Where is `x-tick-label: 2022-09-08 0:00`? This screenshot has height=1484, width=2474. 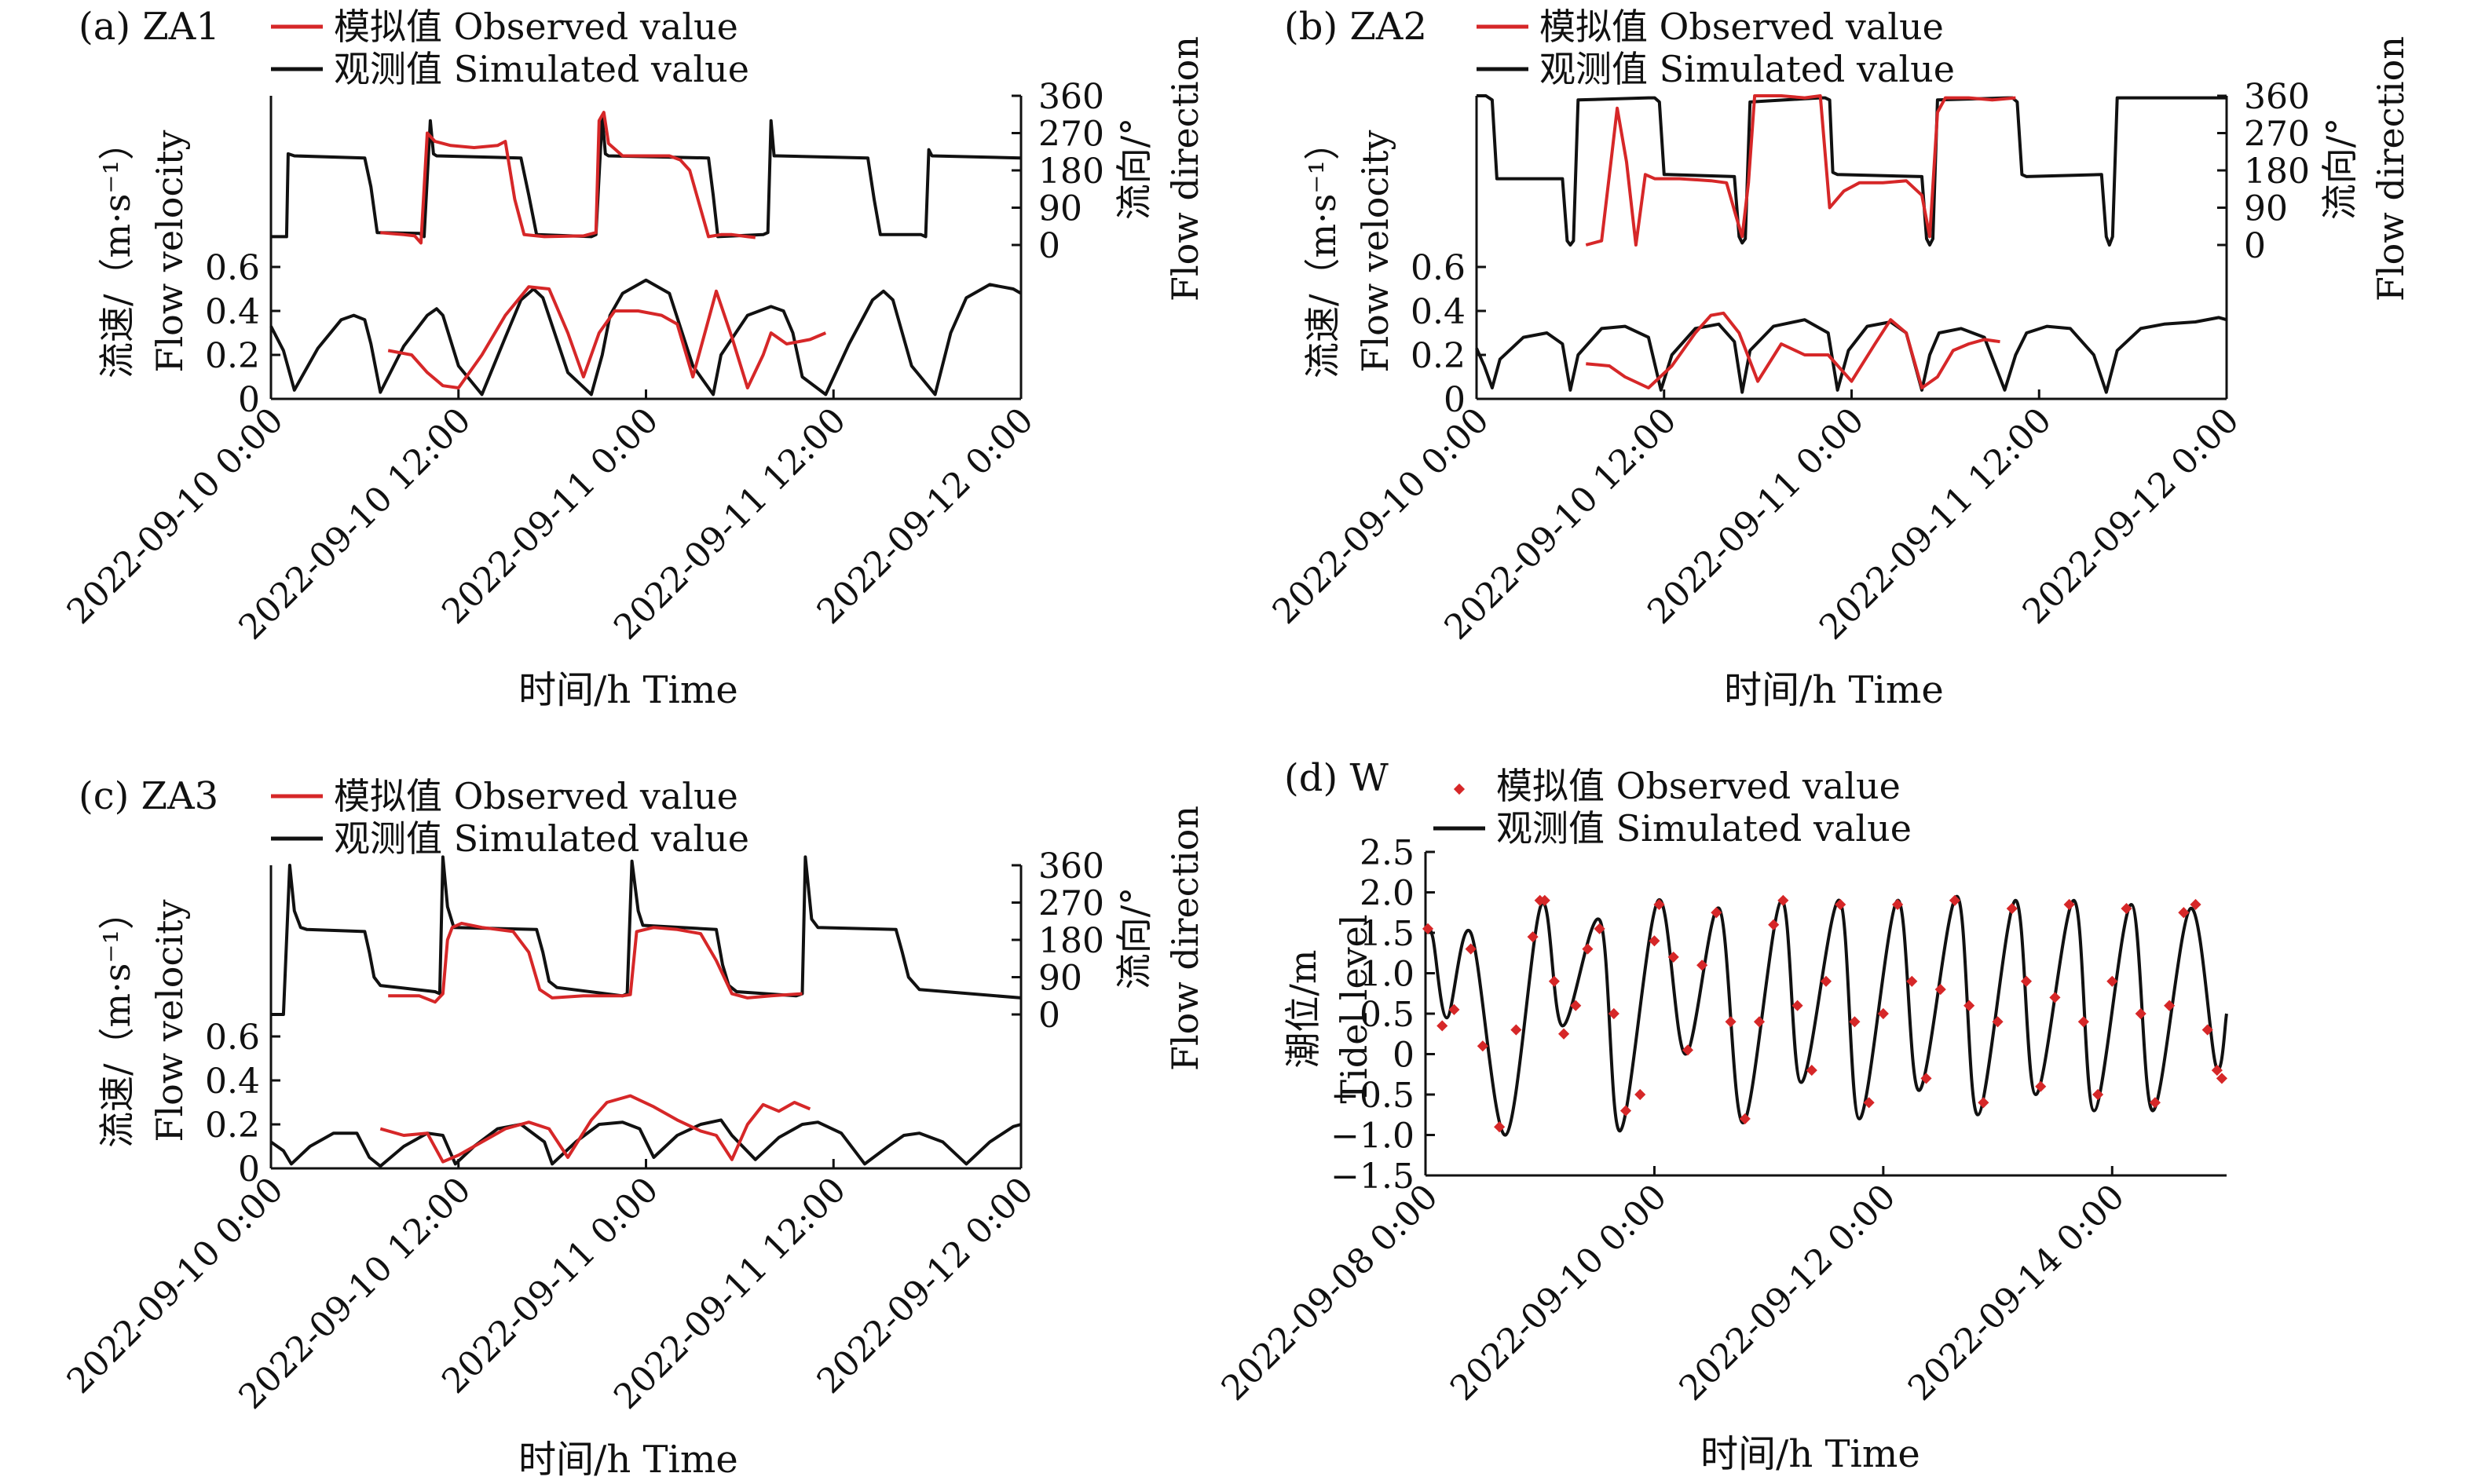
x-tick-label: 2022-09-08 0:00 is located at coordinates (1330, 1293).